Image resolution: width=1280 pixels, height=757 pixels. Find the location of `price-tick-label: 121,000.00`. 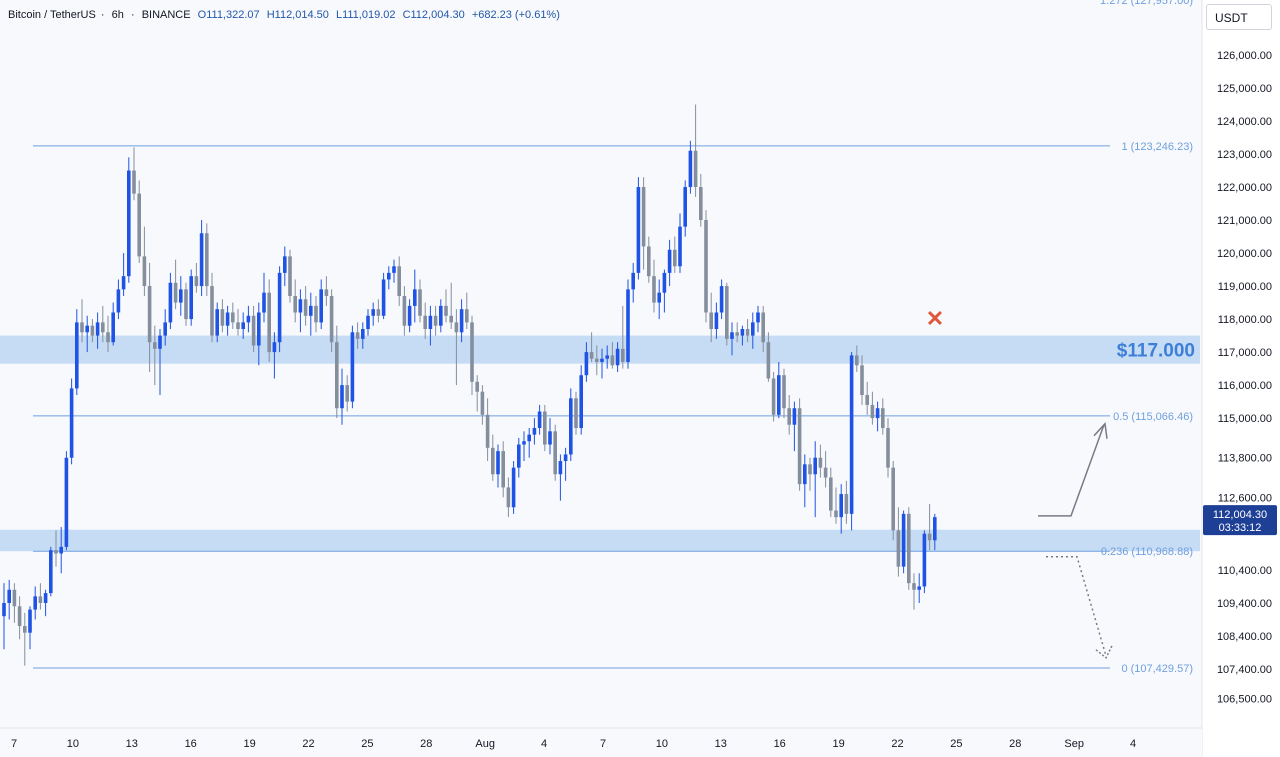

price-tick-label: 121,000.00 is located at coordinates (1244, 221).